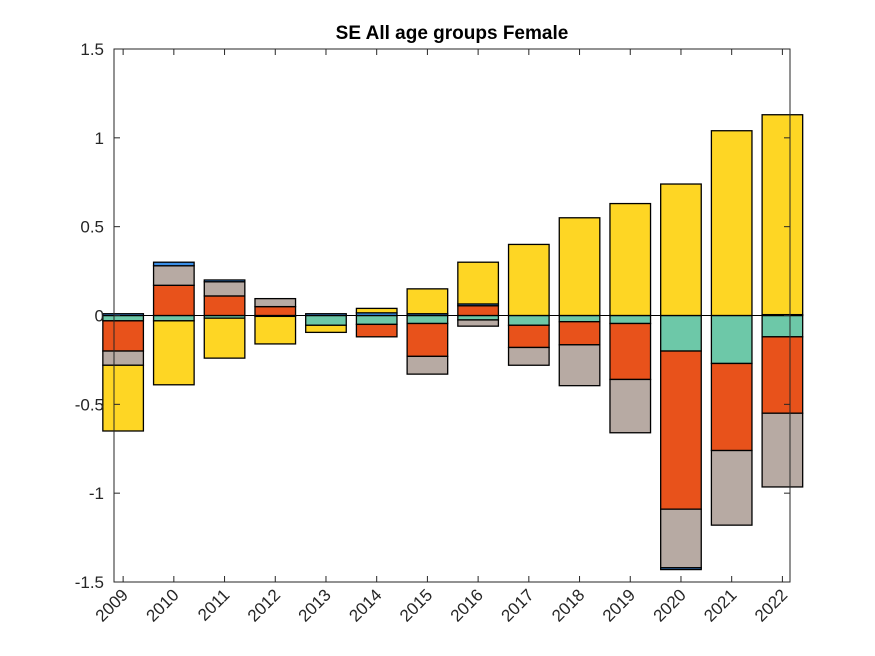  Describe the element at coordinates (89, 582) in the screenshot. I see `y-tick-label: -1.5` at that location.